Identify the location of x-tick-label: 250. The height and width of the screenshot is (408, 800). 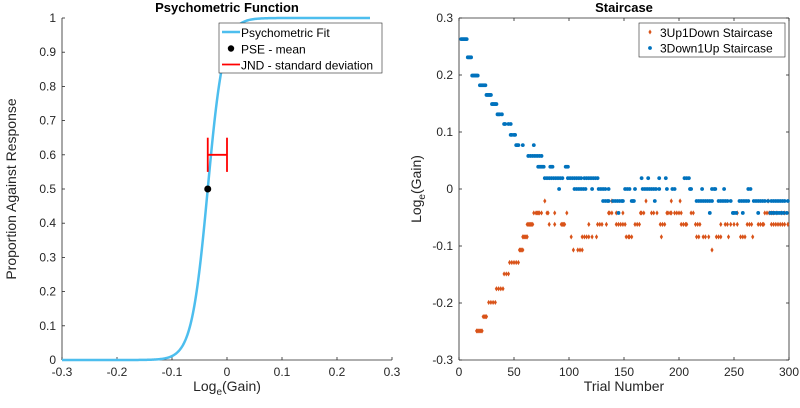
(734, 372).